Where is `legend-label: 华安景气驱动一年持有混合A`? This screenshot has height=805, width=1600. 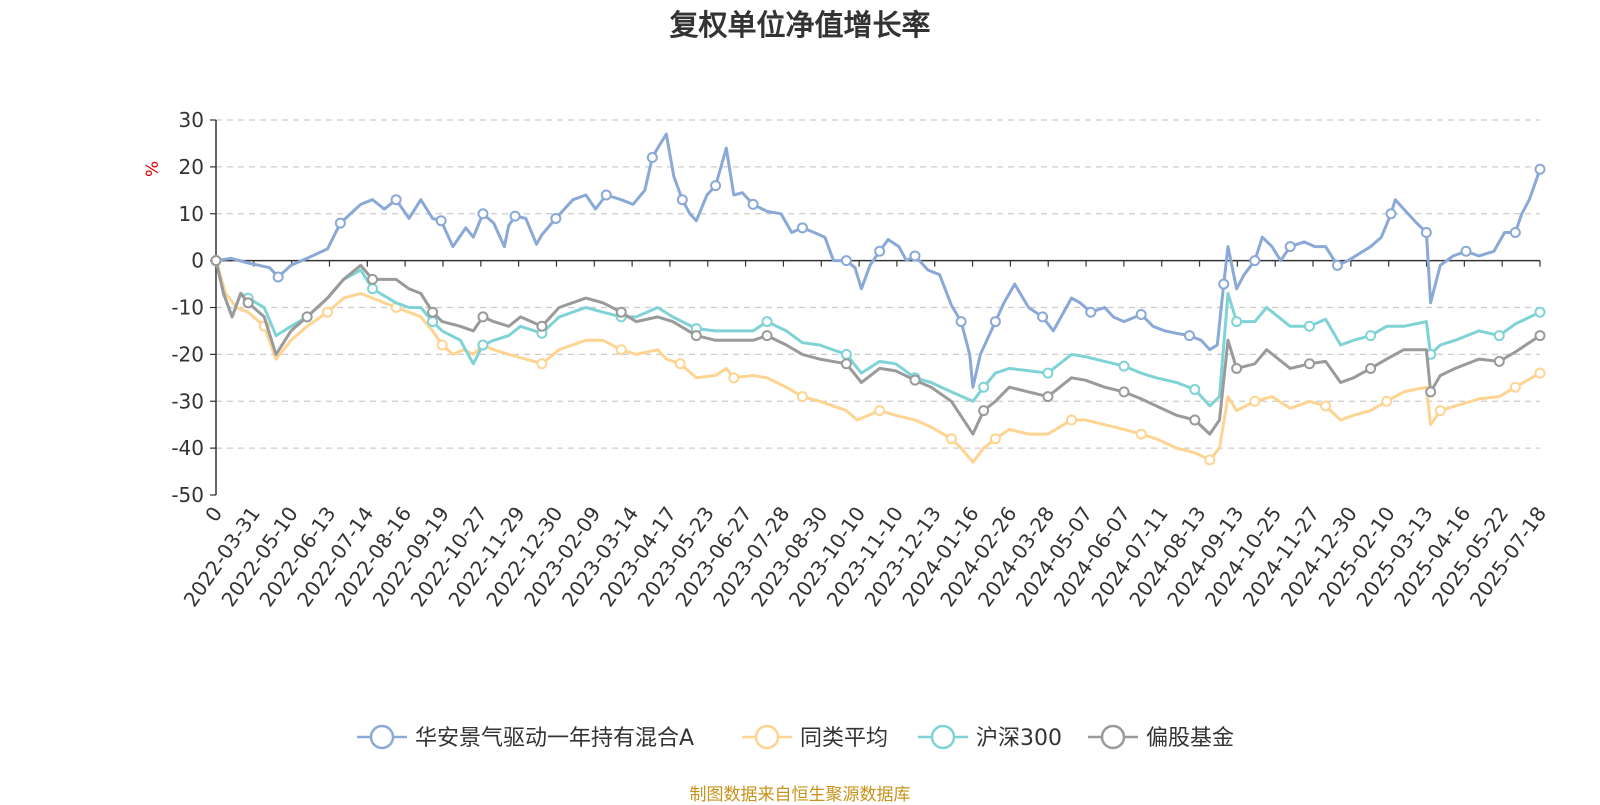
legend-label: 华安景气驱动一年持有混合A is located at coordinates (554, 738).